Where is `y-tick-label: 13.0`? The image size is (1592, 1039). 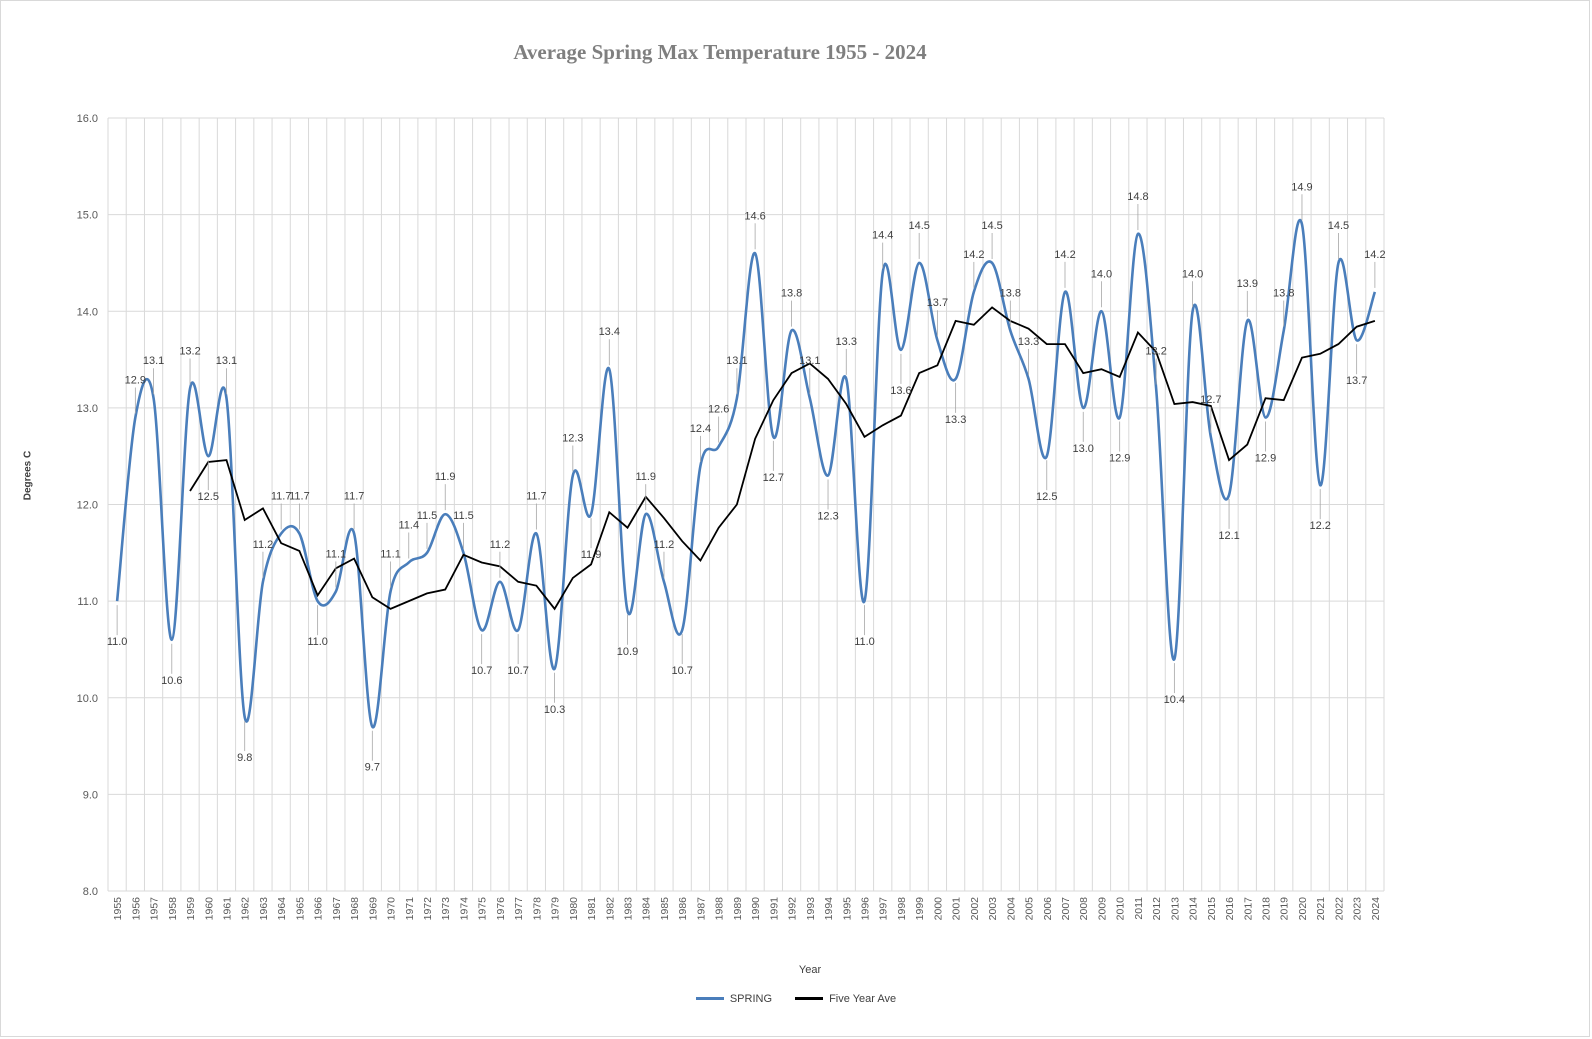
y-tick-label: 13.0 is located at coordinates (87, 409).